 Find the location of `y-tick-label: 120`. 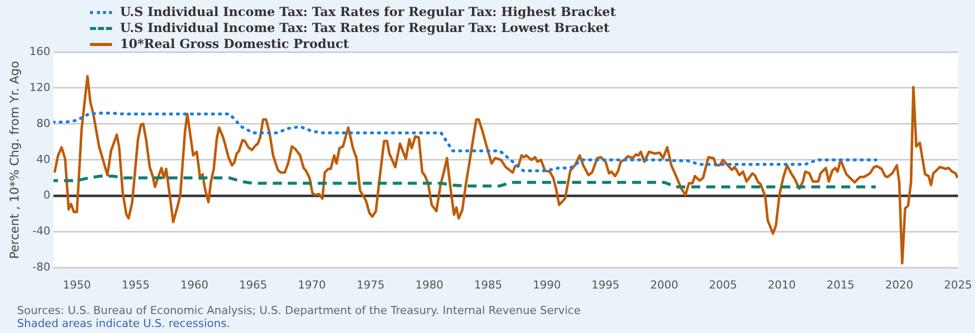

y-tick-label: 120 is located at coordinates (39, 87).